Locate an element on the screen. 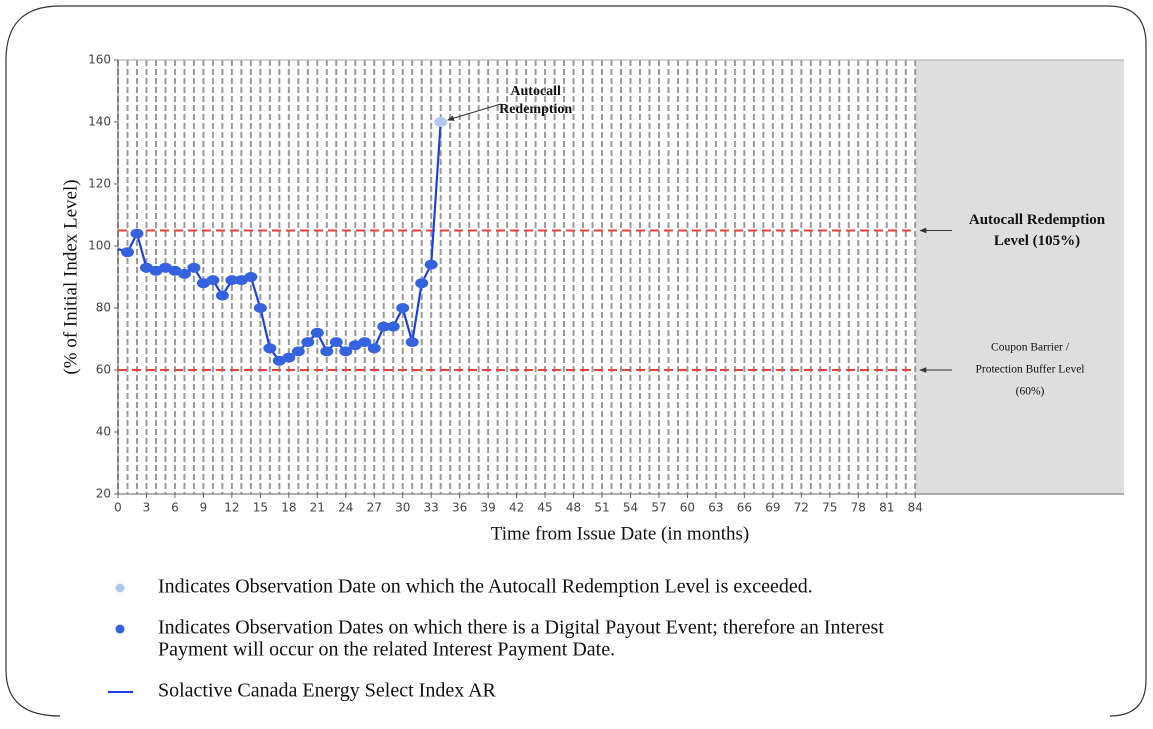 This screenshot has width=1153, height=729. legend-text: Solactive Canada Energy Select Index AR is located at coordinates (327, 691).